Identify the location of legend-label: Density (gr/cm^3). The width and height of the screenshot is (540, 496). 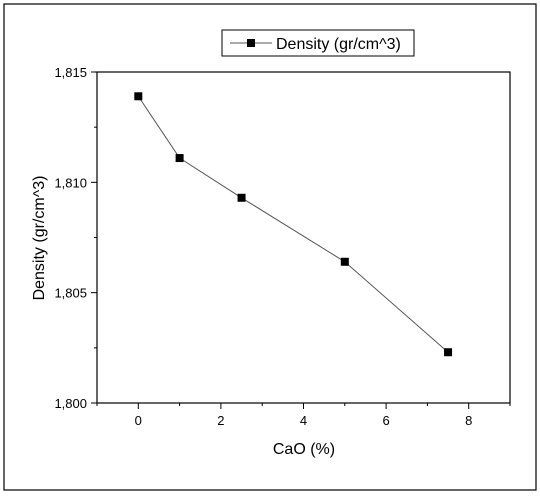
(338, 44).